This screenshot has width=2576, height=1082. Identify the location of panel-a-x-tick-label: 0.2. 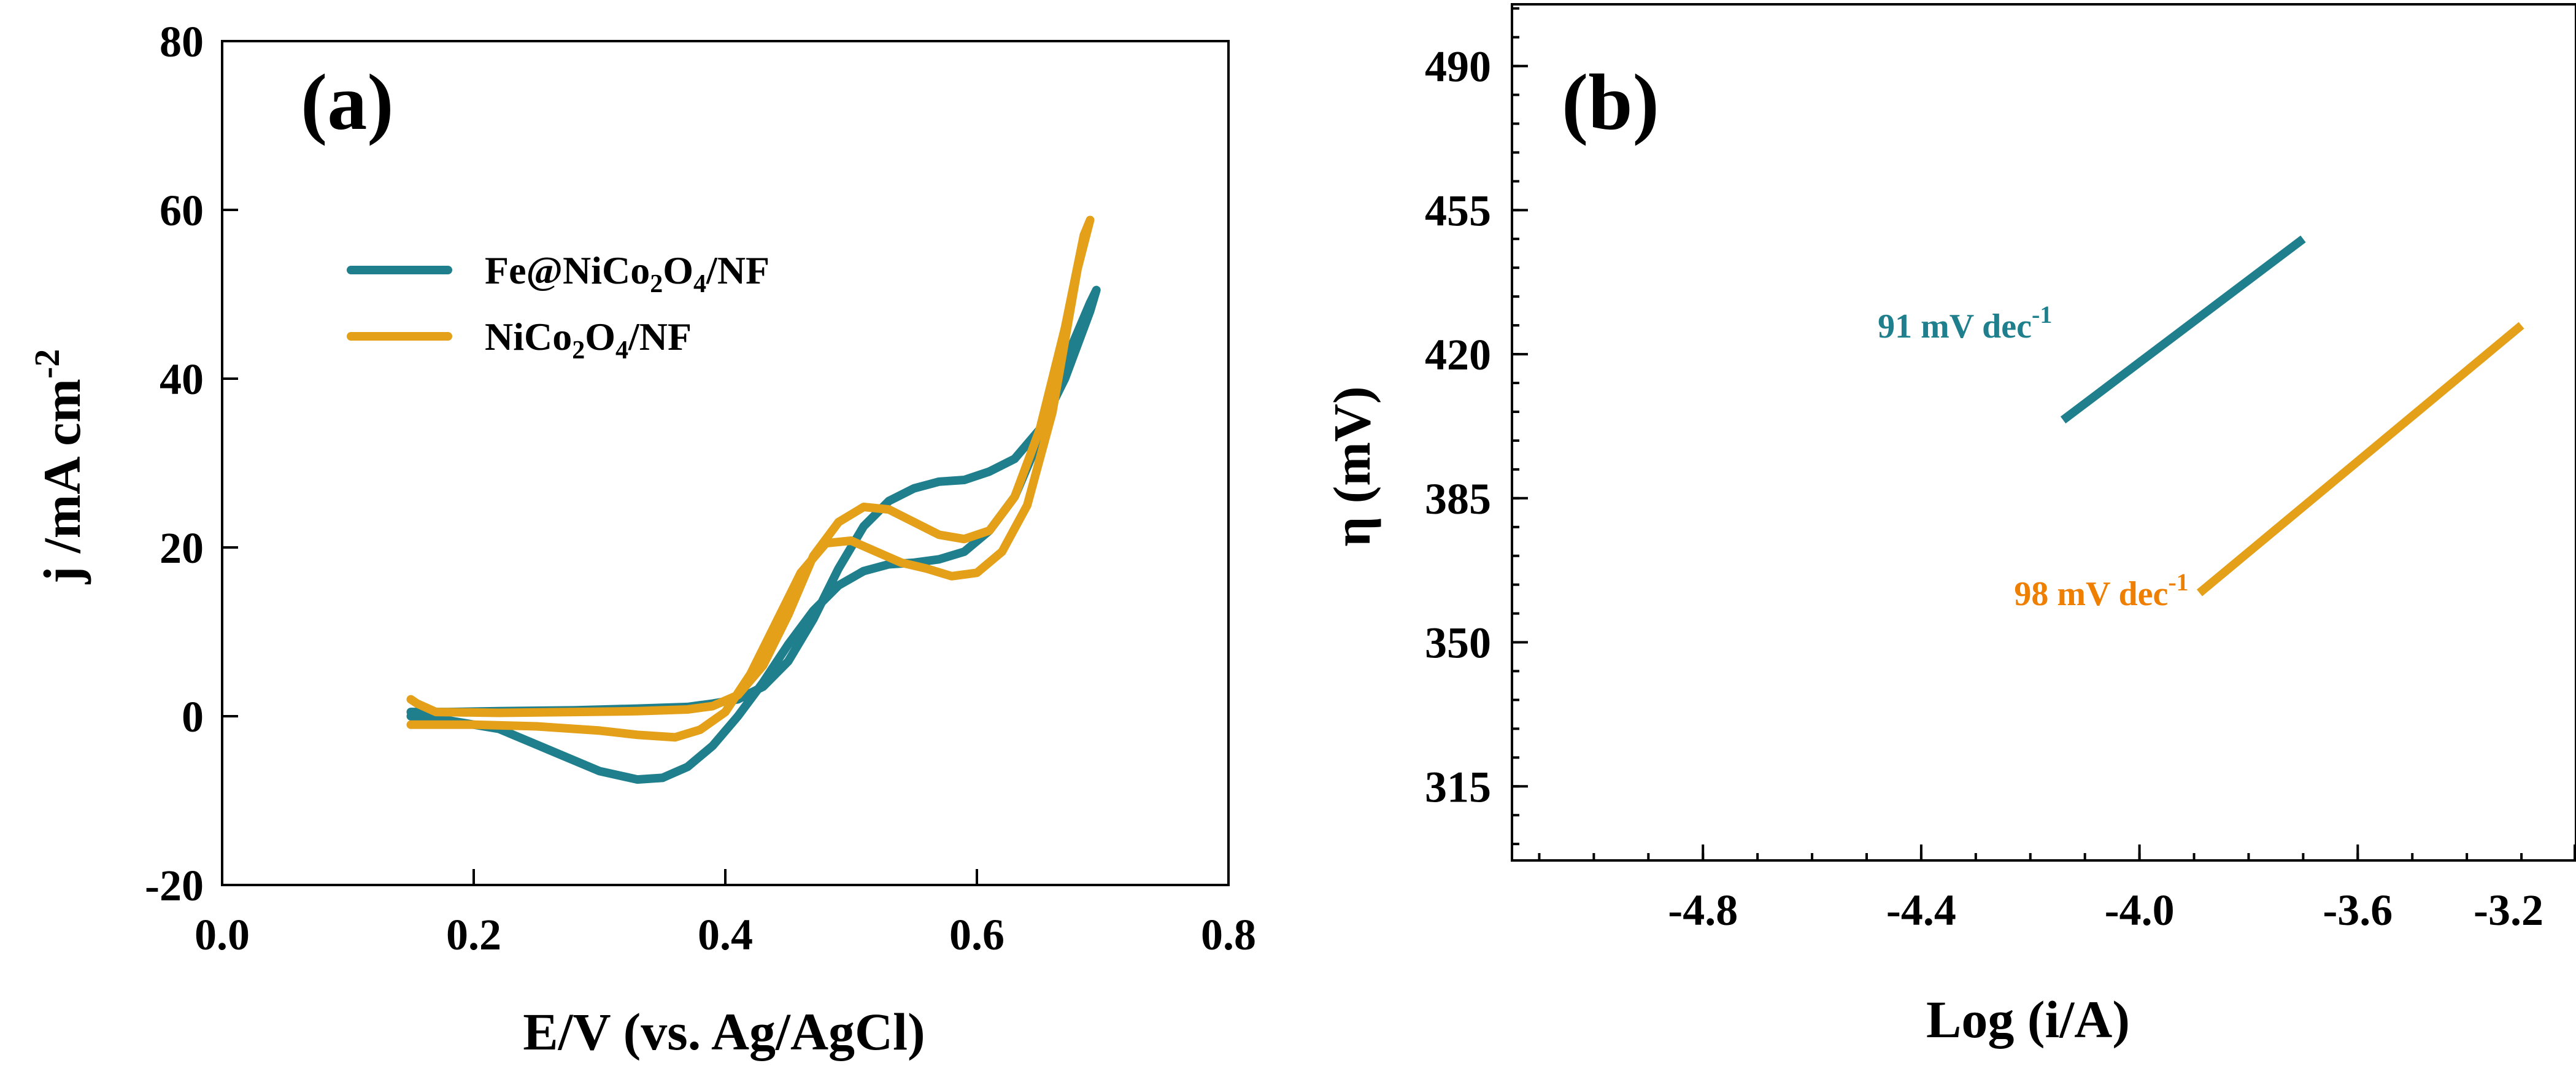
(473, 935).